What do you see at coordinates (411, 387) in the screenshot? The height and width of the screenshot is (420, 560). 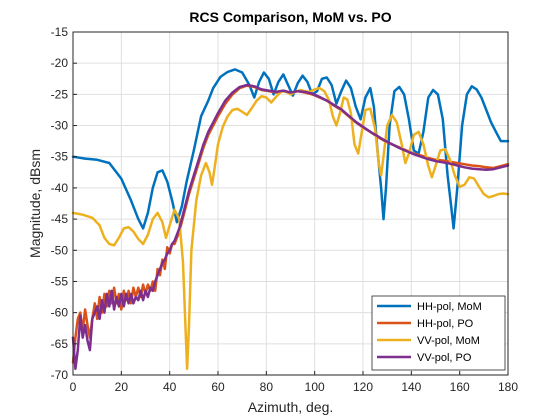 I see `x-tick-label: 140` at bounding box center [411, 387].